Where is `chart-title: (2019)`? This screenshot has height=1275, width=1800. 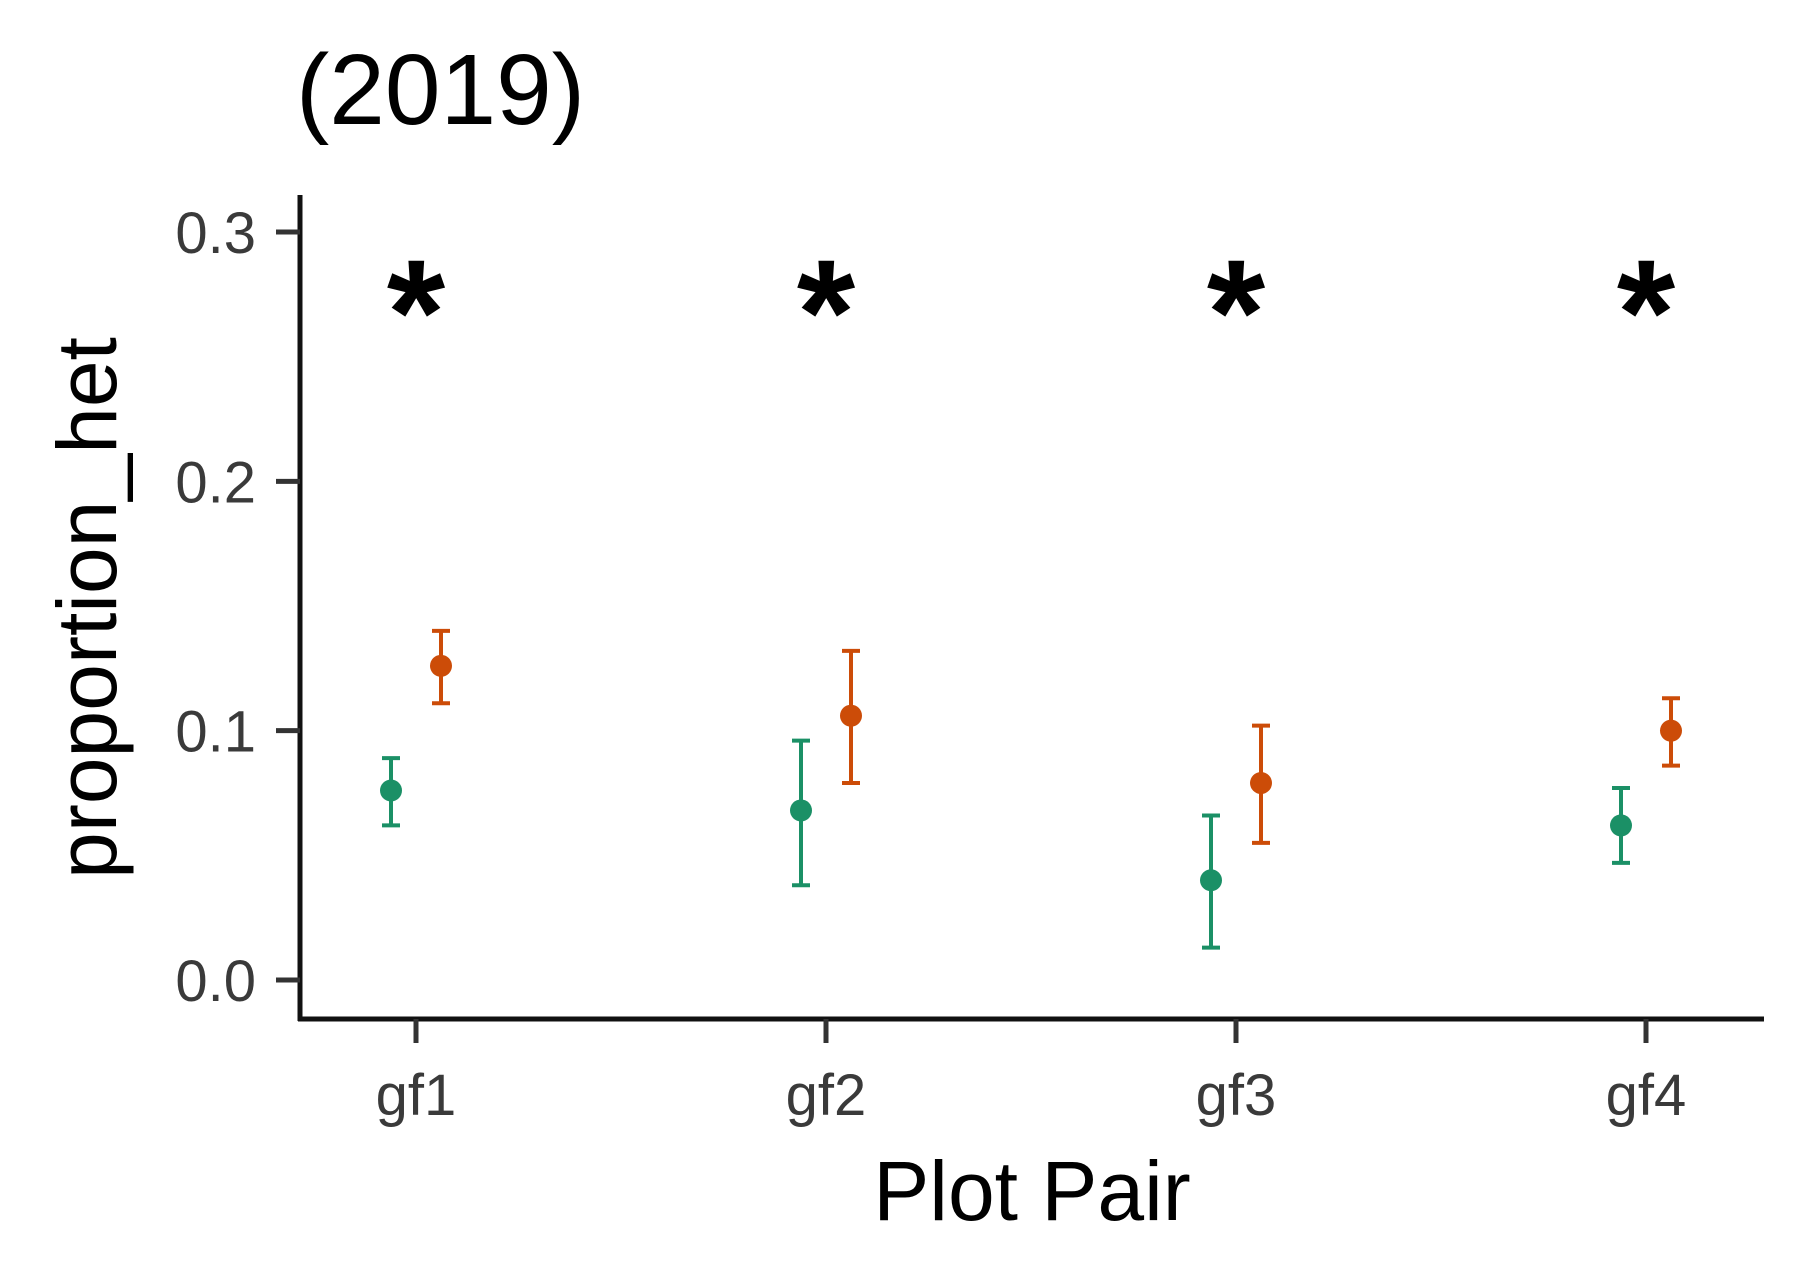 chart-title: (2019) is located at coordinates (440, 90).